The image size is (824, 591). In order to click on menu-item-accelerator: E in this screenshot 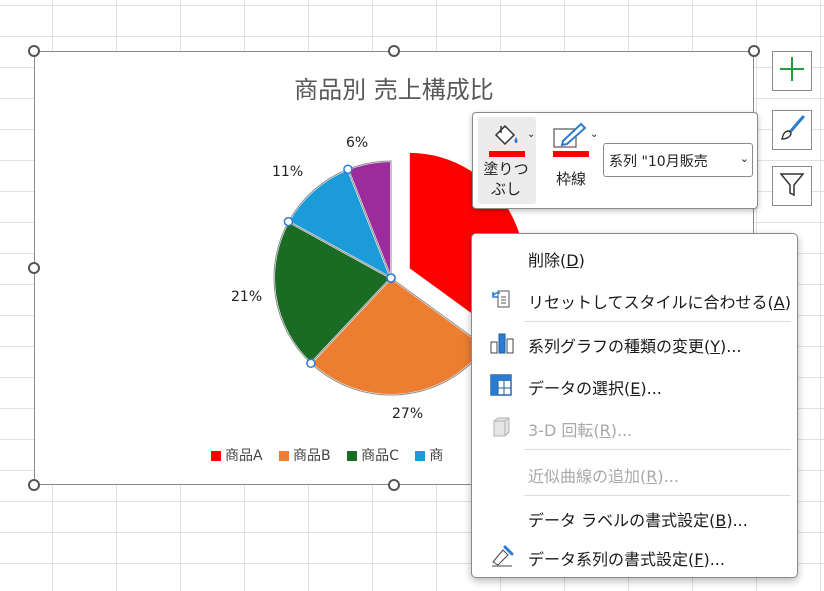, I will do `click(635, 388)`.